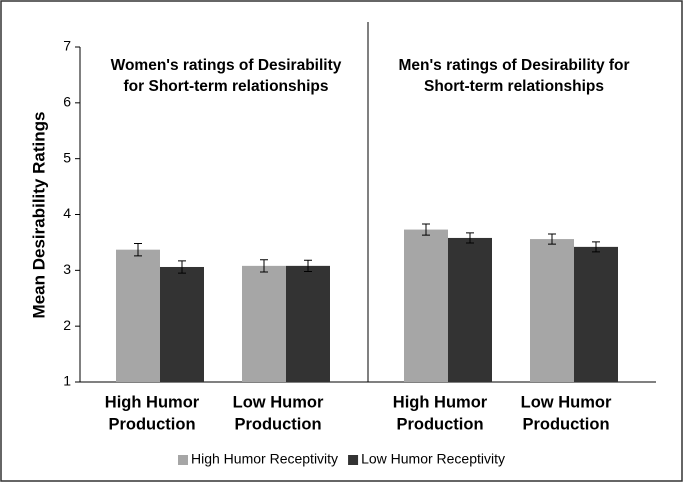  Describe the element at coordinates (264, 459) in the screenshot. I see `legend-label: High Humor Receptivity` at that location.